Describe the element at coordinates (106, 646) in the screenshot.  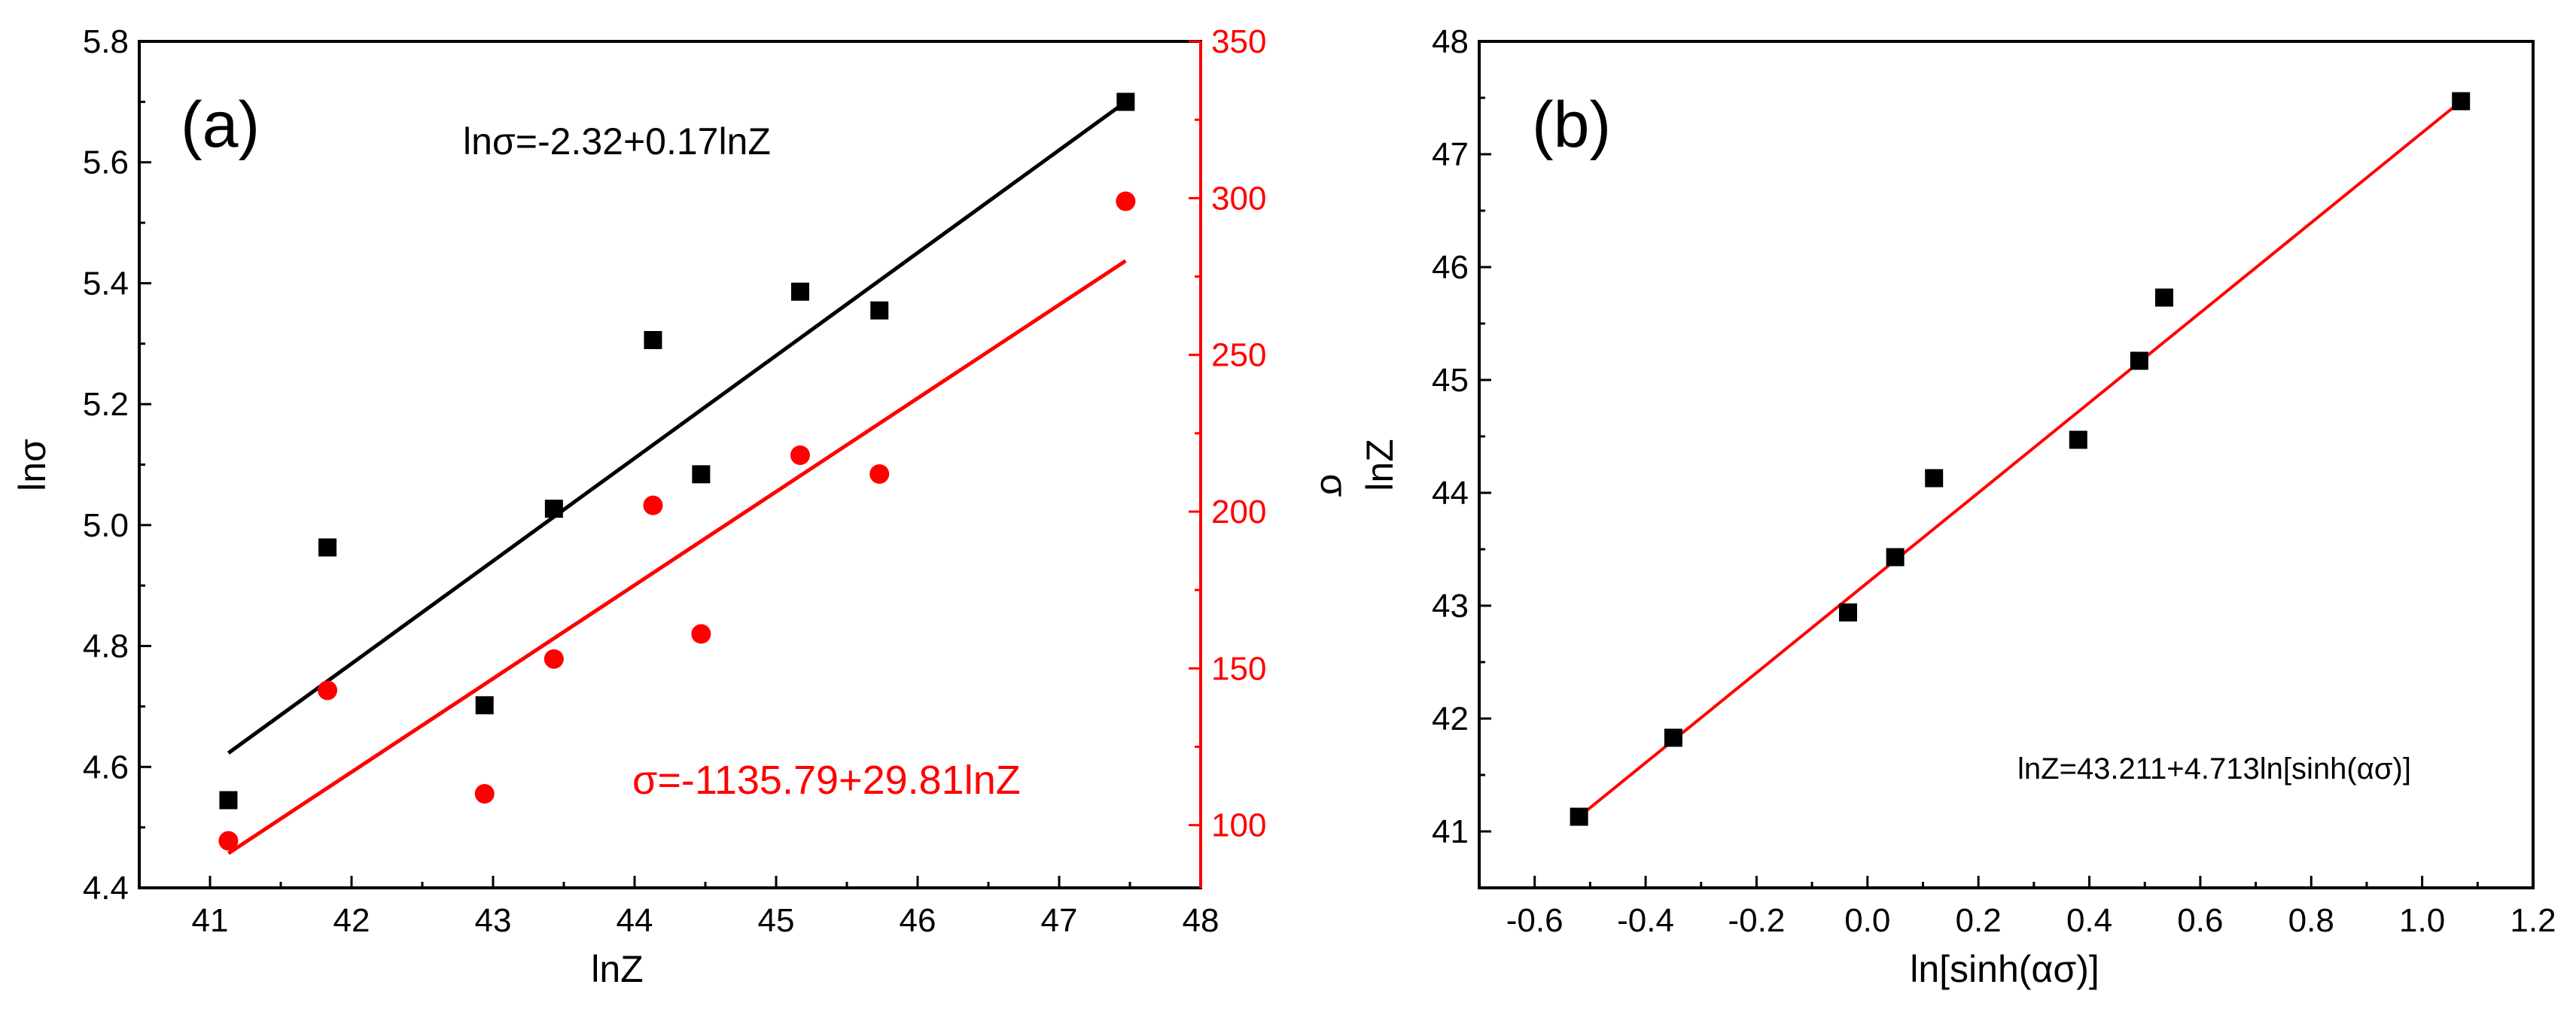
I see `panel-a-y-tick-label: 4.8` at that location.